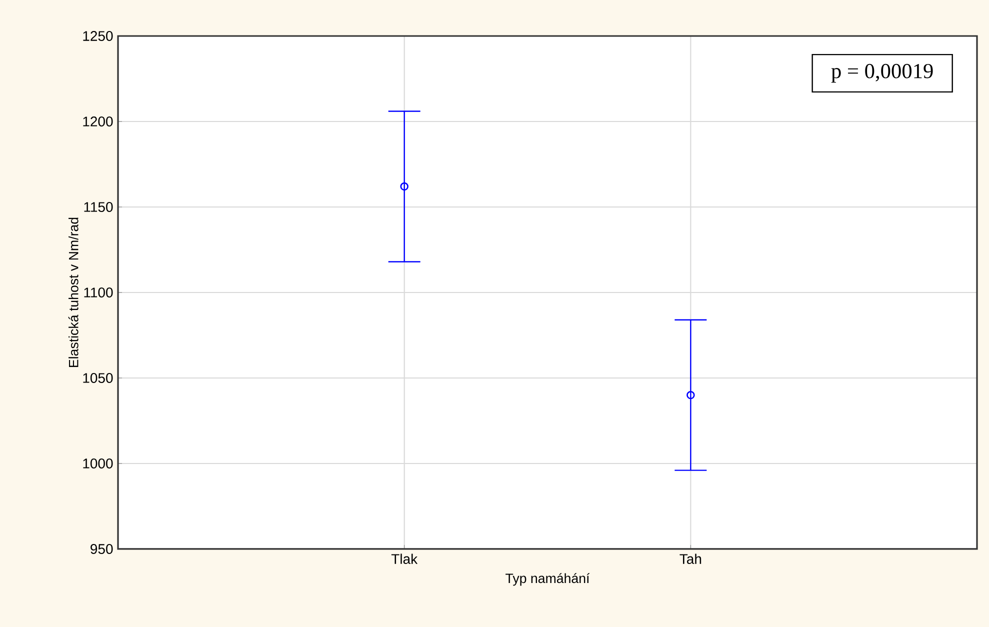 This screenshot has width=989, height=627. I want to click on y-axis-title: Elastická tuhost v Nm/rad, so click(73, 292).